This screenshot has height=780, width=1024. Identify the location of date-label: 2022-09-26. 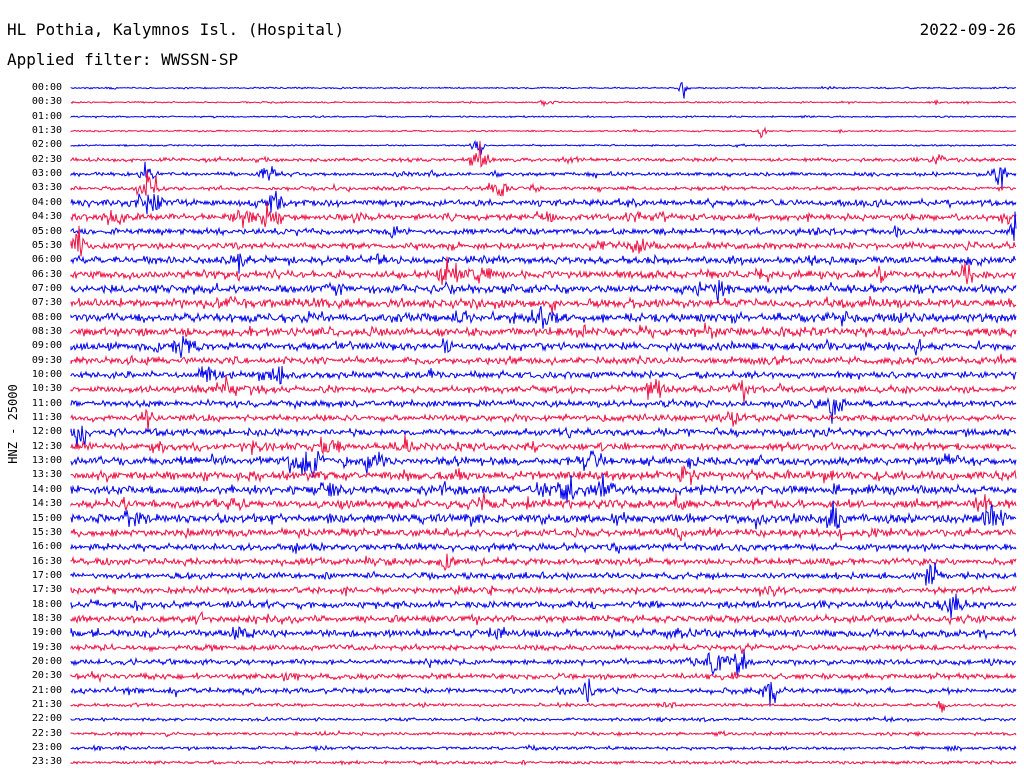
(967, 29).